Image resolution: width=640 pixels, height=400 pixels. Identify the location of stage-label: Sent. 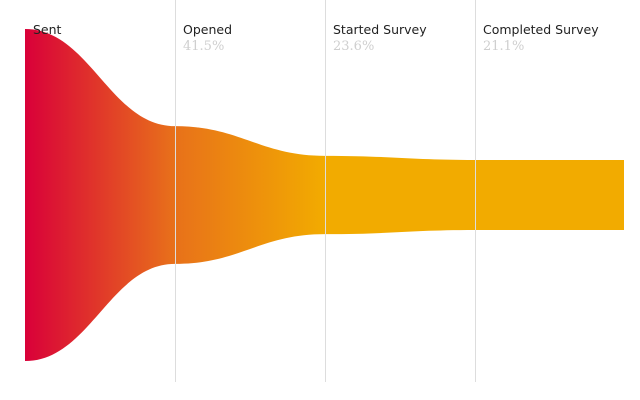
(47, 29).